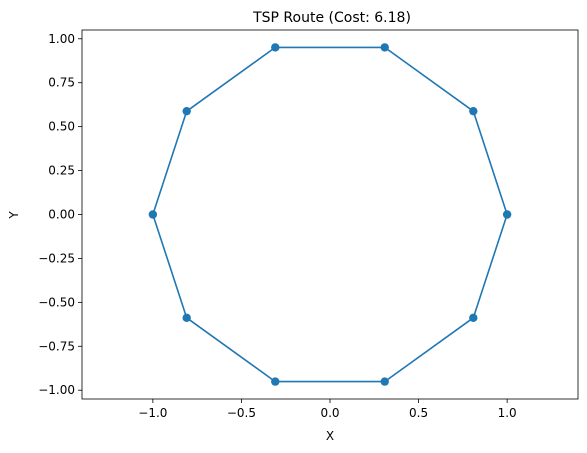 The height and width of the screenshot is (453, 587). Describe the element at coordinates (61, 83) in the screenshot. I see `y-tick-label: 0.75` at that location.